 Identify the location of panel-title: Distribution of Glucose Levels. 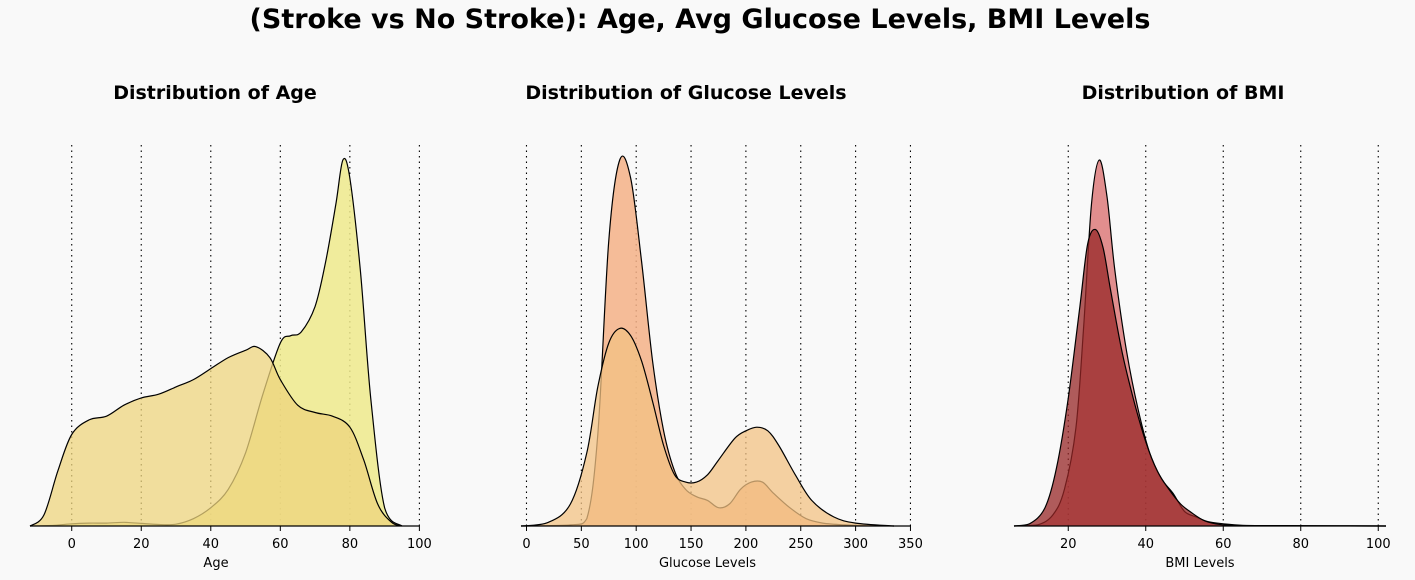
(685, 93).